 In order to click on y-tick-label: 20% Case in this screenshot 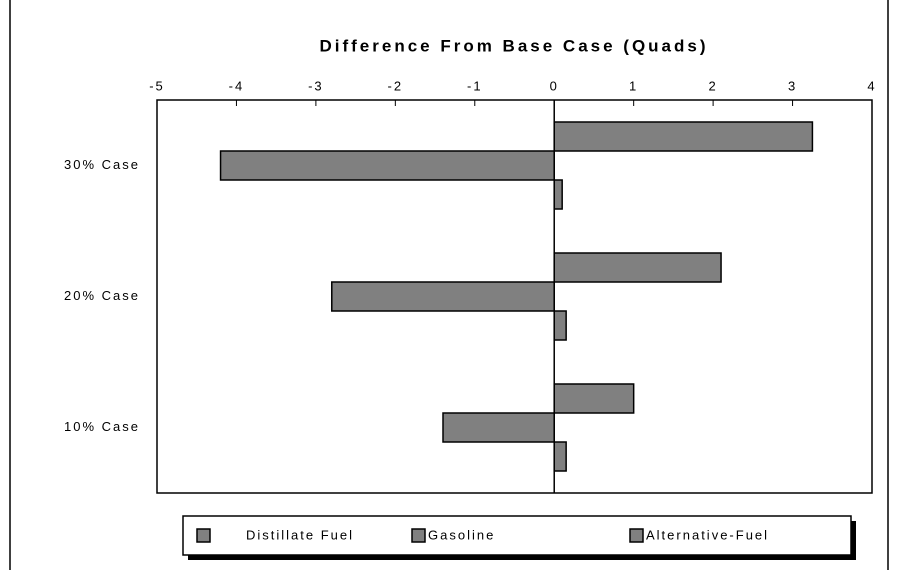, I will do `click(102, 295)`.